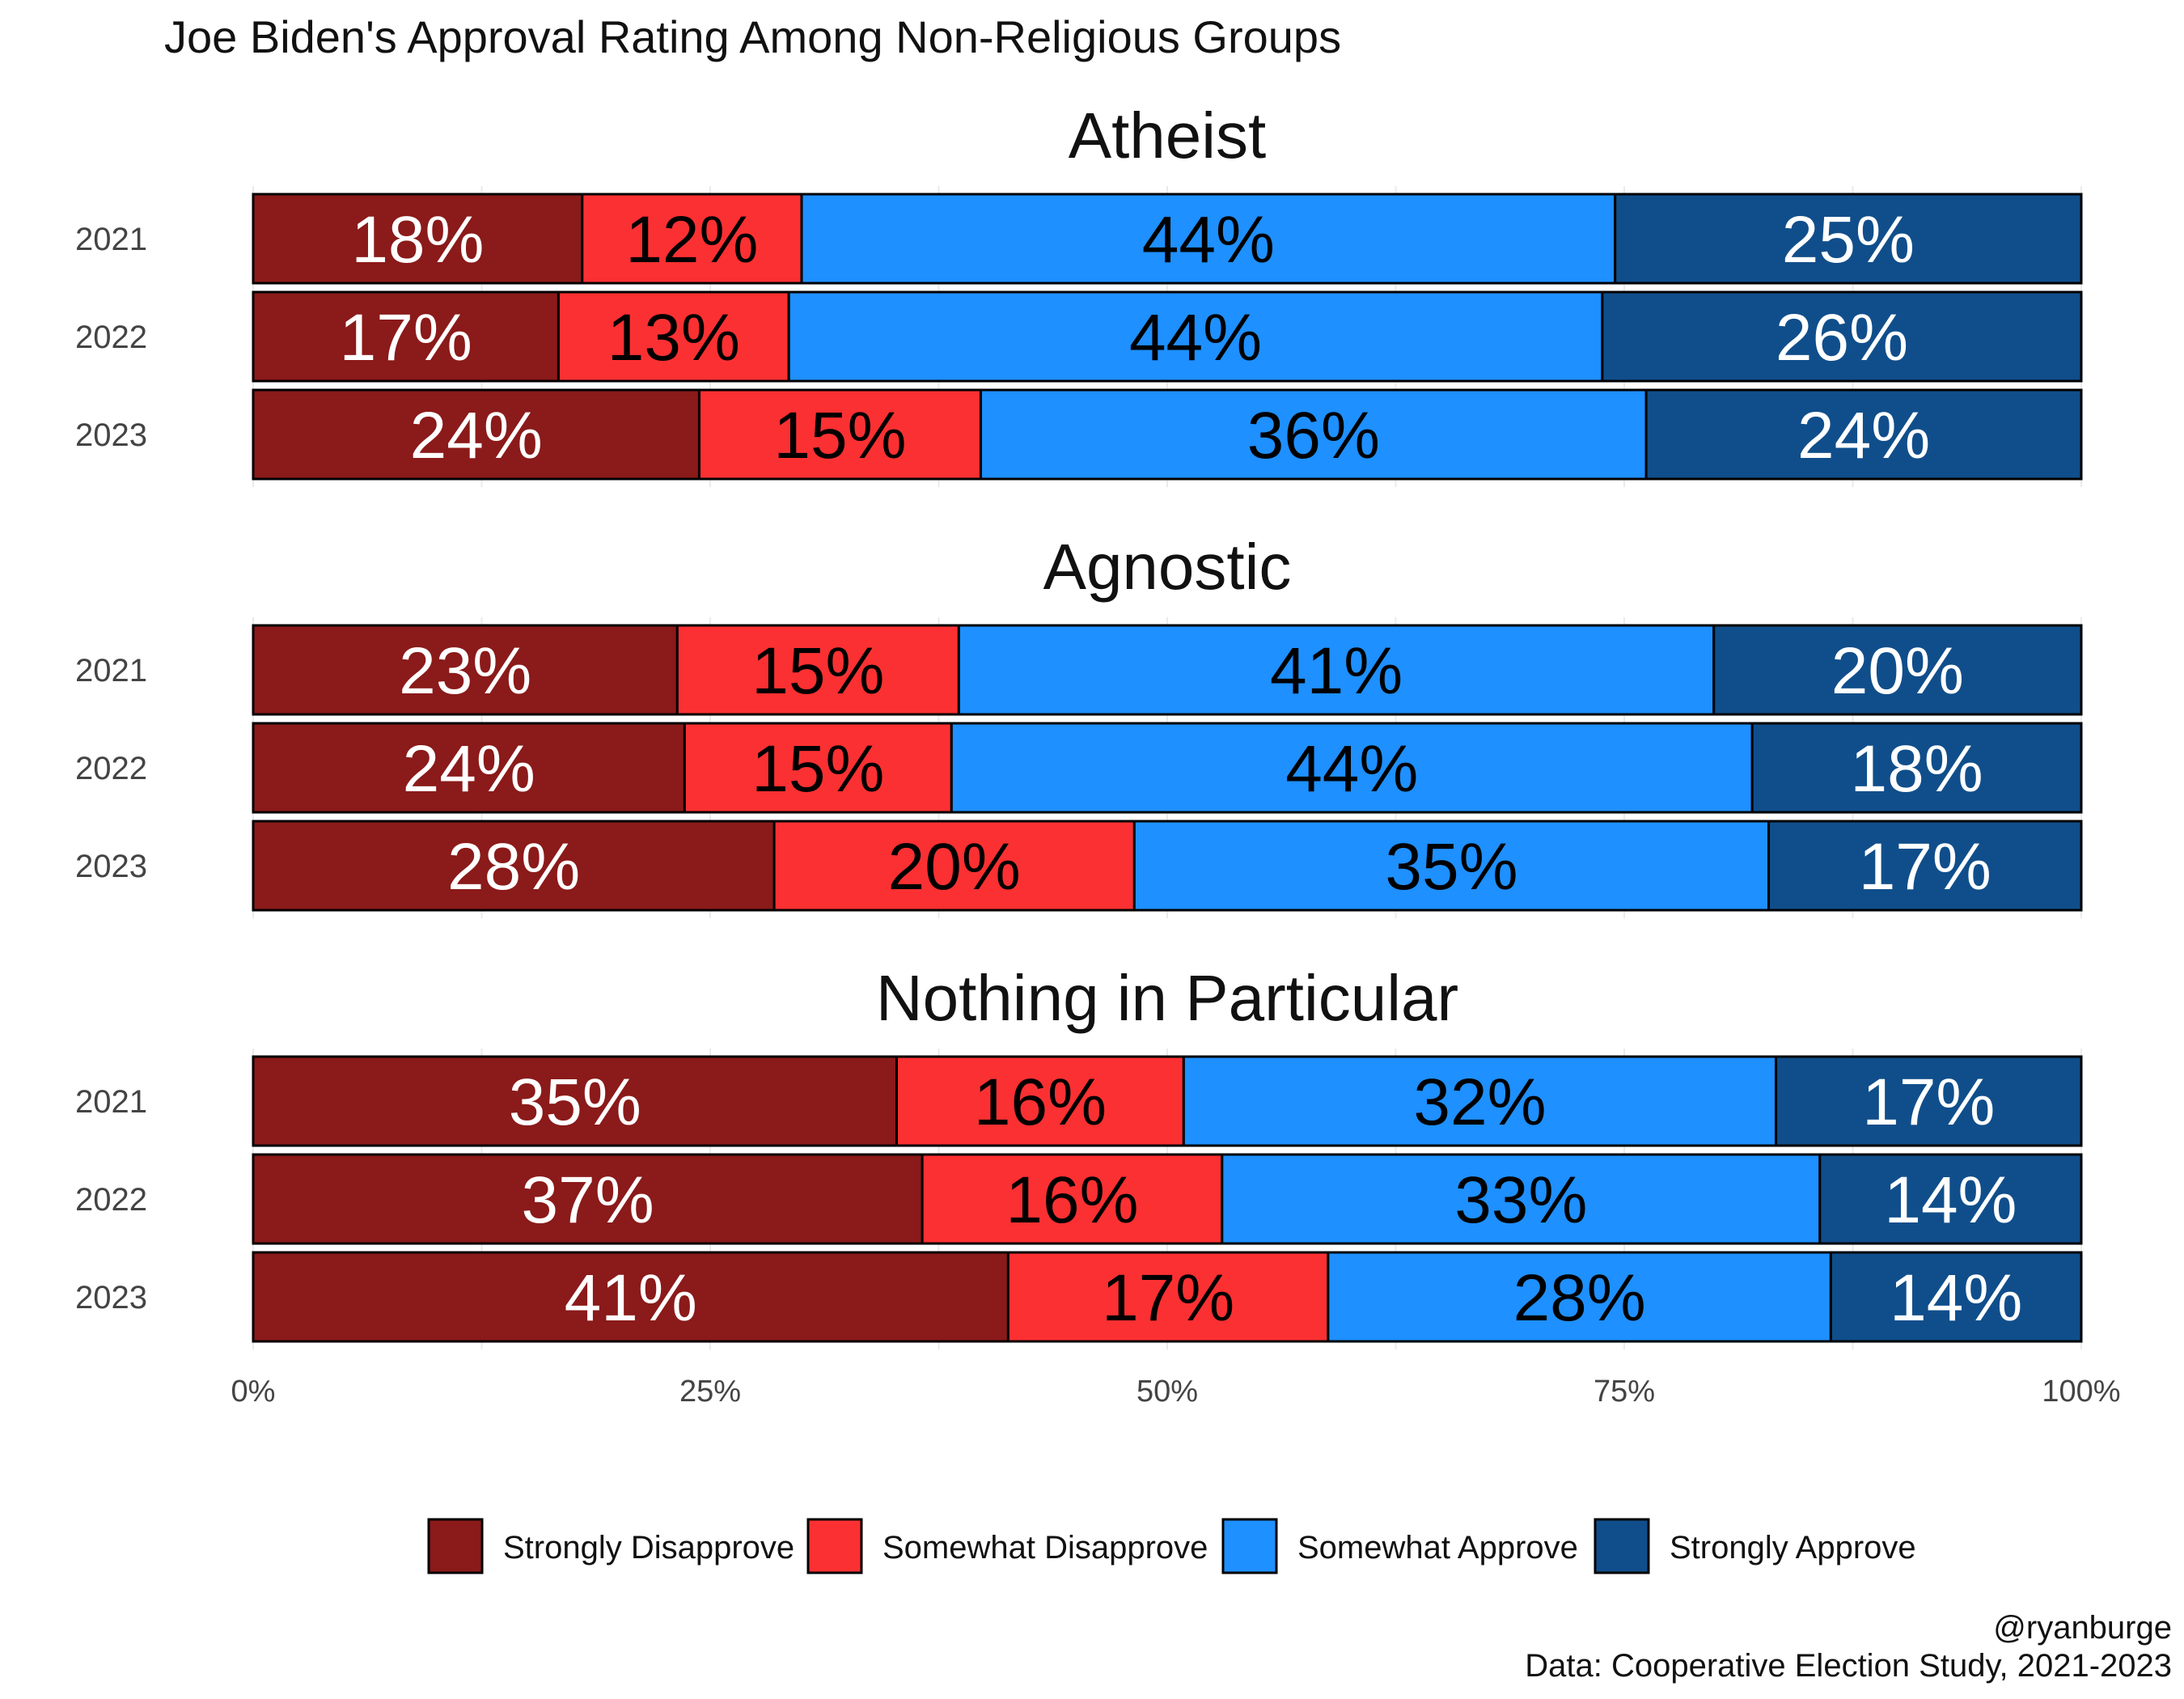 The width and height of the screenshot is (2184, 1699). I want to click on legend-label: Strongly Approve, so click(1793, 1548).